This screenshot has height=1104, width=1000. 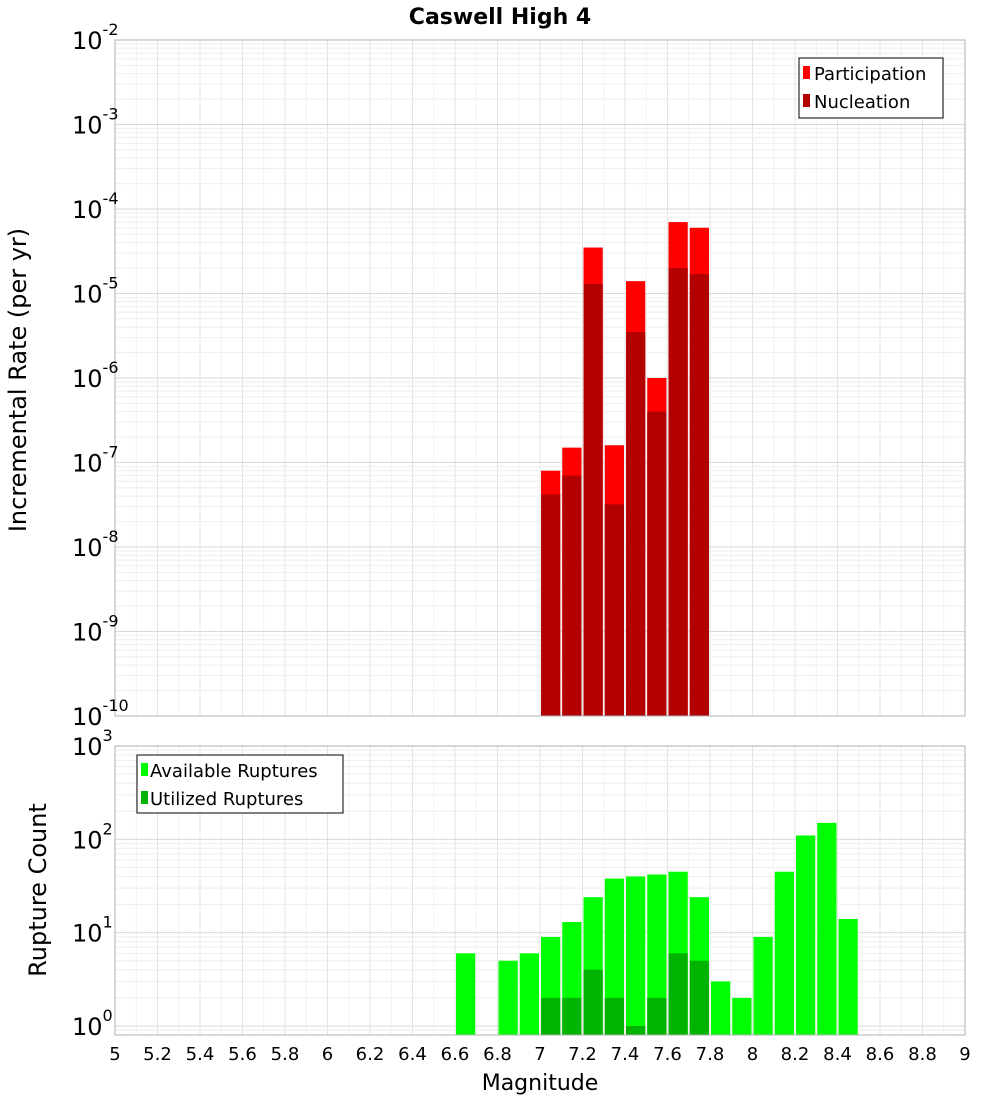 I want to click on x-tick-label: 7.4, so click(x=625, y=1054).